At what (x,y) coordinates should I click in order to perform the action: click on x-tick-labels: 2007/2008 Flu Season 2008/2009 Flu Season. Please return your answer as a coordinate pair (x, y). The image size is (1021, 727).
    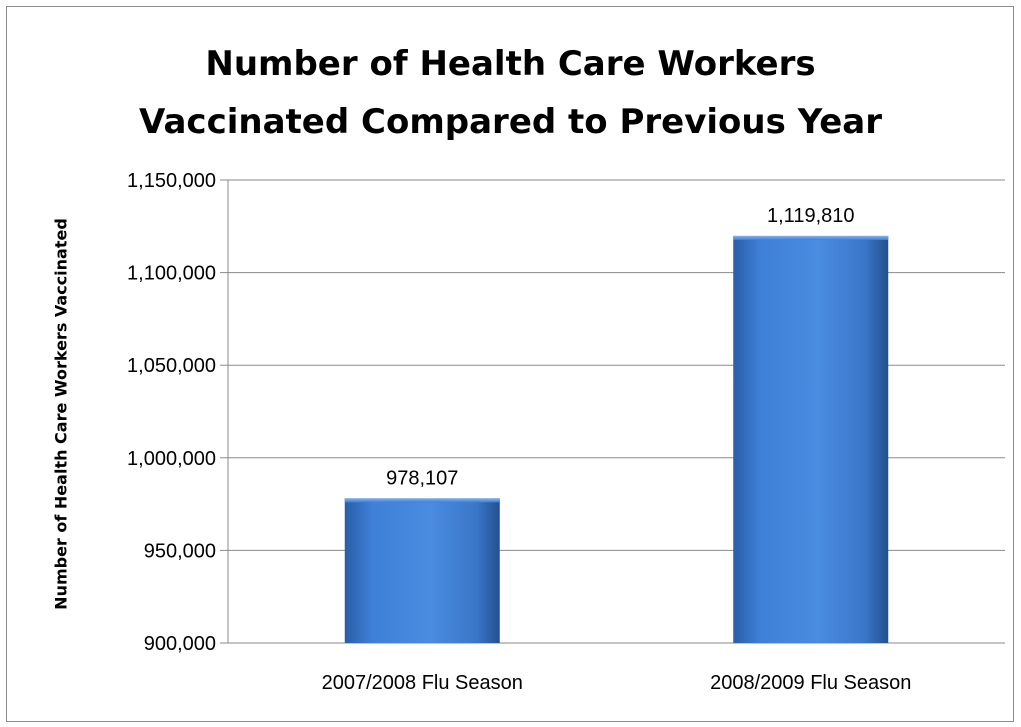
    Looking at the image, I should click on (617, 683).